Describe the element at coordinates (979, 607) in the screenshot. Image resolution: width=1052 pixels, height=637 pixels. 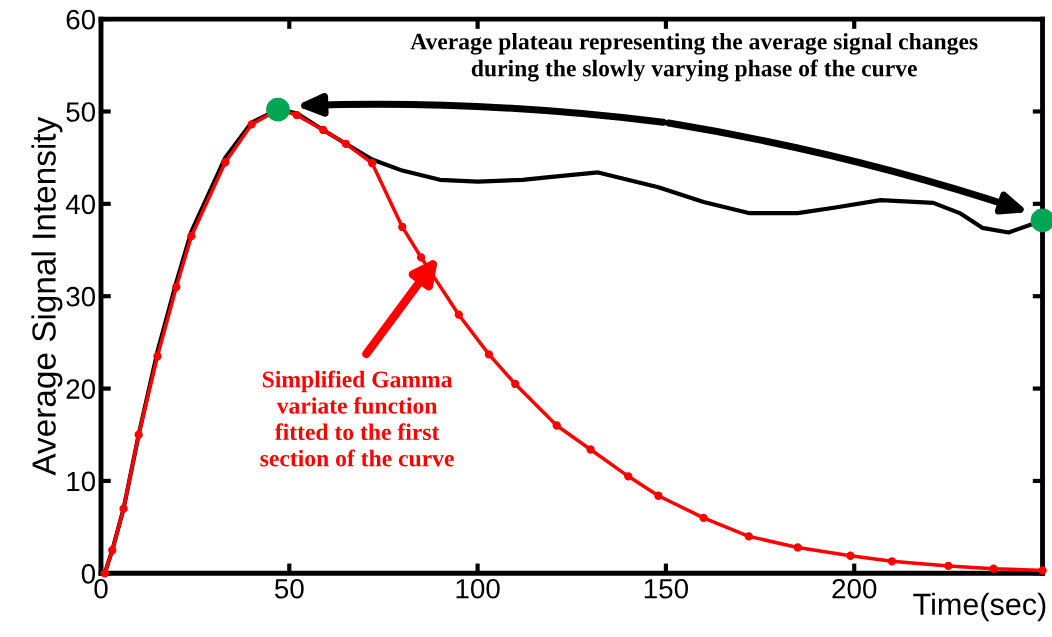
I see `x-axis-title: Time(sec)` at that location.